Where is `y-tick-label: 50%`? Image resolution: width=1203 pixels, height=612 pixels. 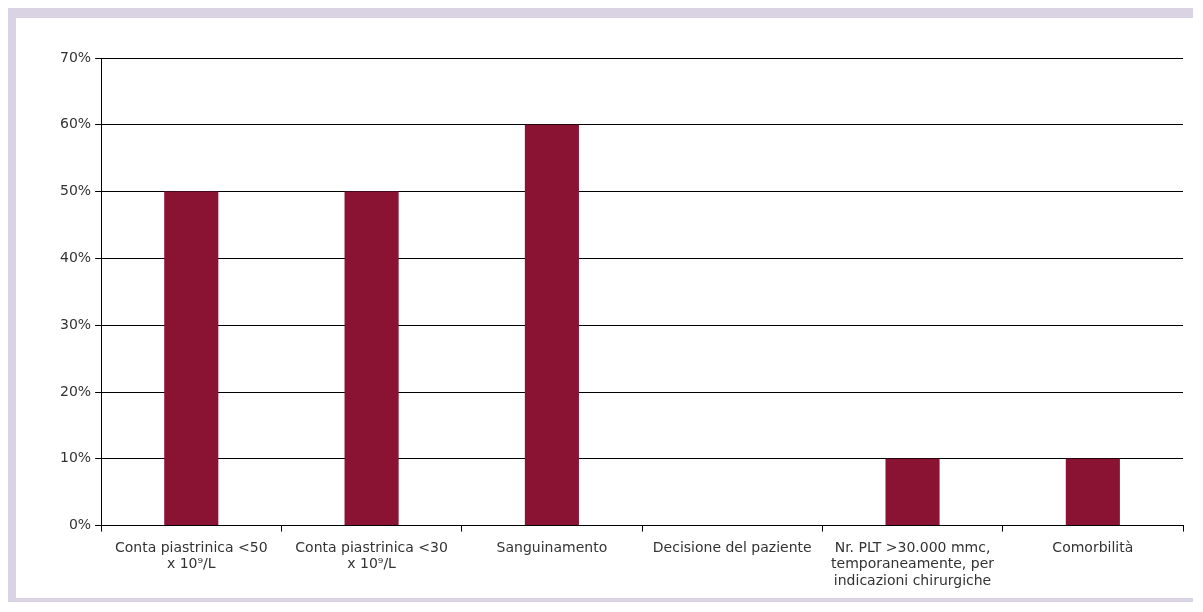 y-tick-label: 50% is located at coordinates (75, 190).